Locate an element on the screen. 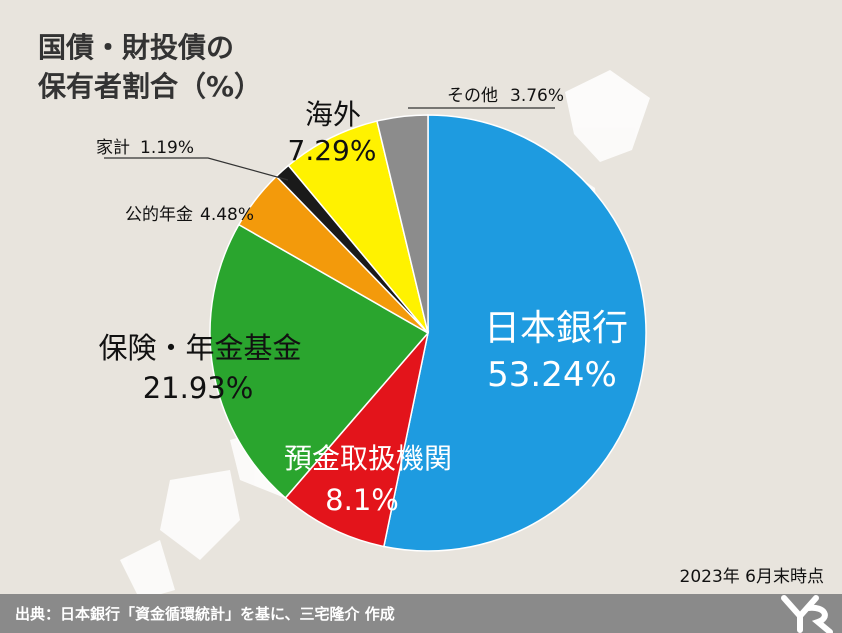  pie-slice-sonota is located at coordinates (402, 224).